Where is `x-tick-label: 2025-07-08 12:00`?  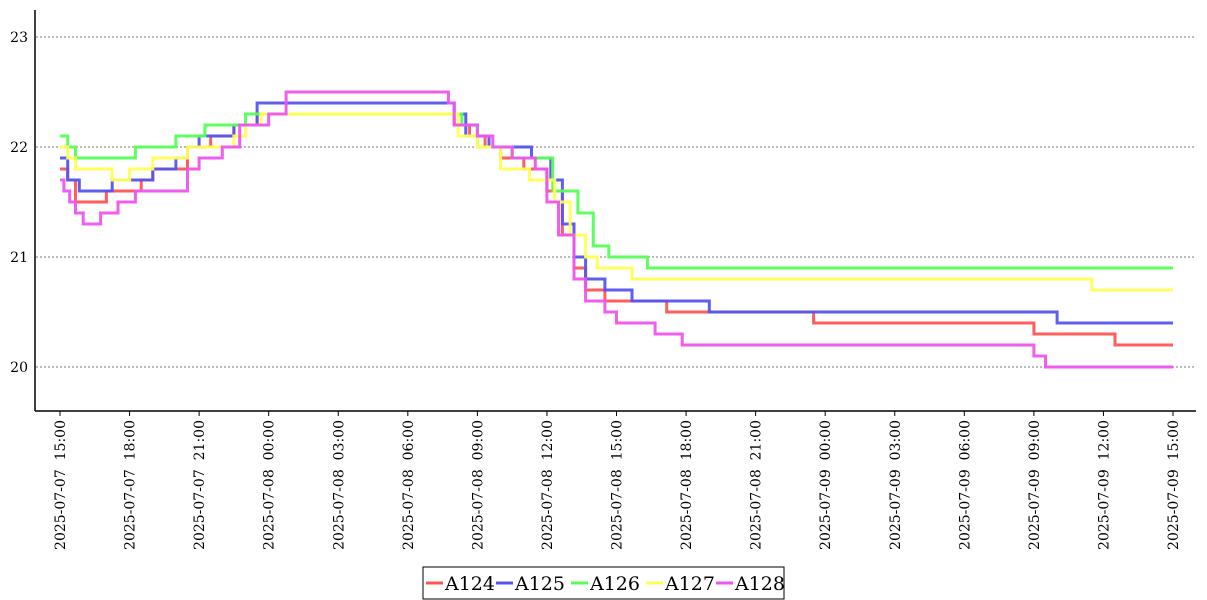 x-tick-label: 2025-07-08 12:00 is located at coordinates (548, 485).